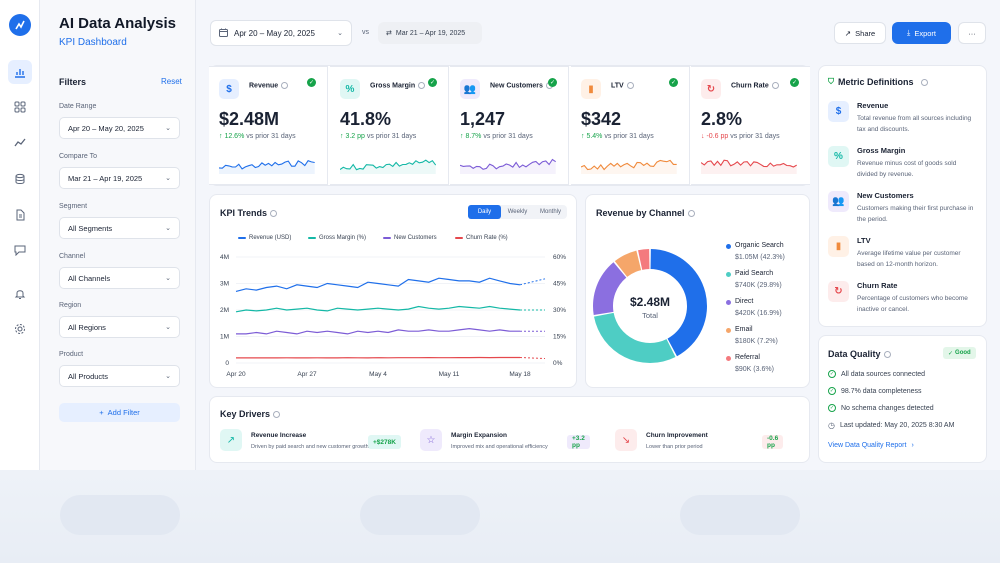  Describe the element at coordinates (105, 178) in the screenshot. I see `select-value: Mar 21 – Apr 19, 2025` at that location.